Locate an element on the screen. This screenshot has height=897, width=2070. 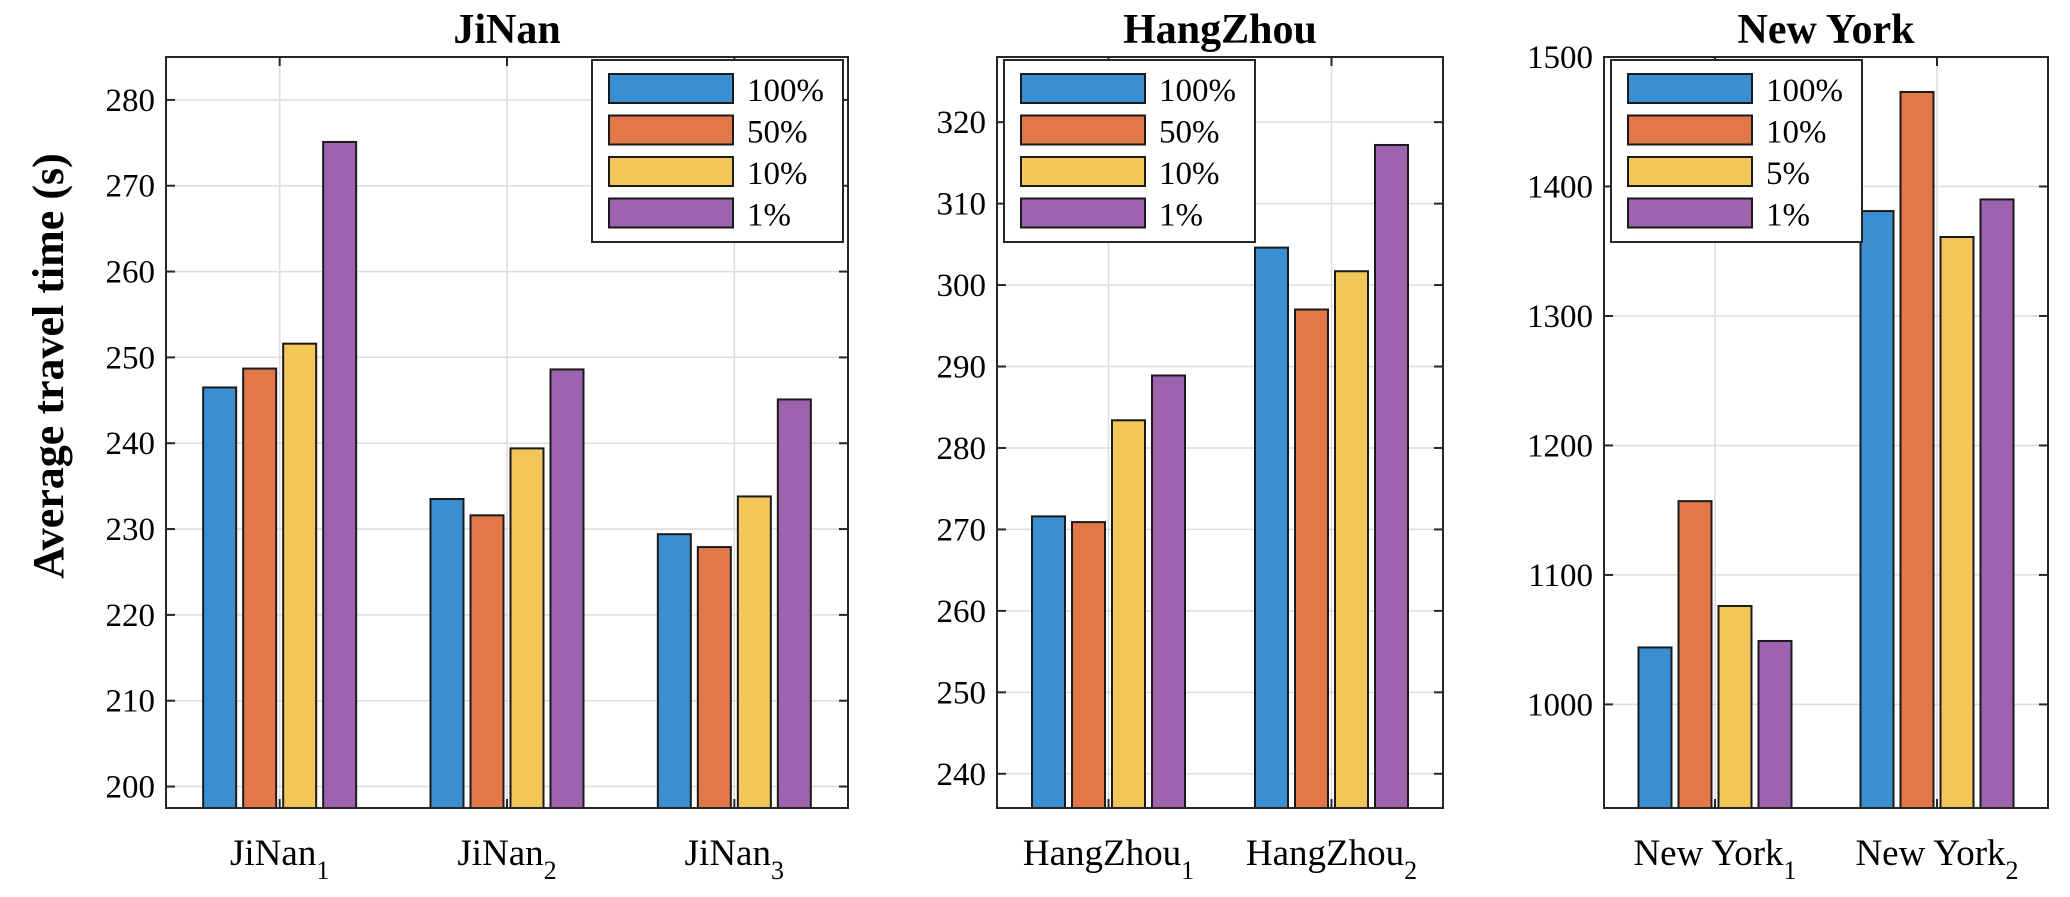
x-tick-label: HangZhou2 is located at coordinates (1331, 859).